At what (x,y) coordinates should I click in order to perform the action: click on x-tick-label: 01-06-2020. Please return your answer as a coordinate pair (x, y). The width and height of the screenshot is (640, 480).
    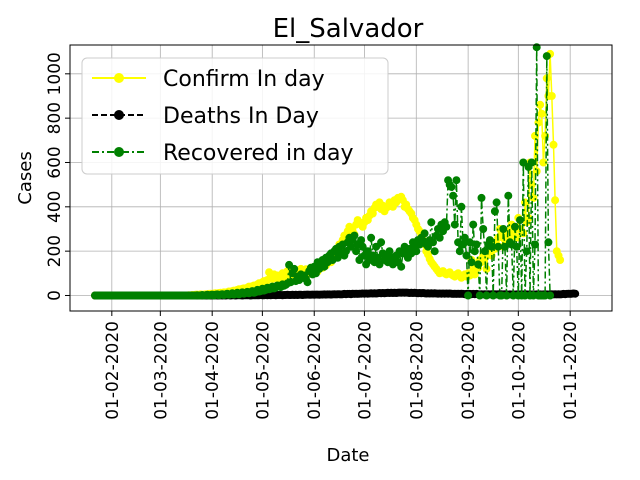
    Looking at the image, I should click on (315, 370).